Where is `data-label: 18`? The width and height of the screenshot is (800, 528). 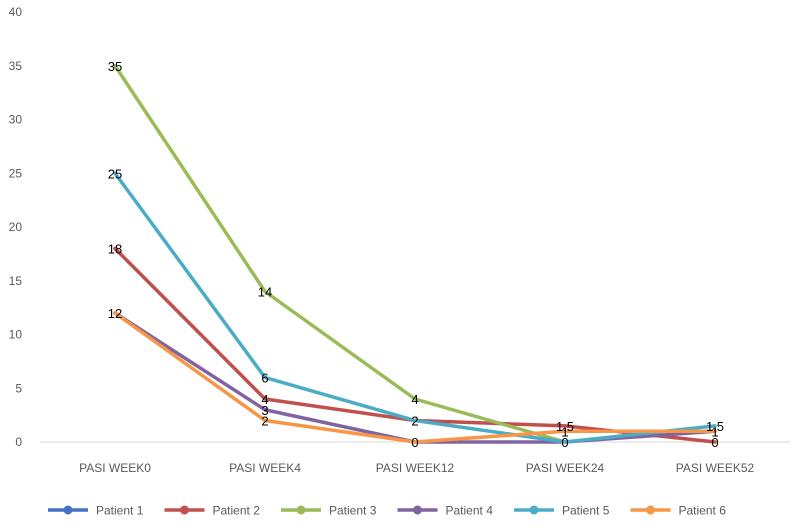 data-label: 18 is located at coordinates (115, 249).